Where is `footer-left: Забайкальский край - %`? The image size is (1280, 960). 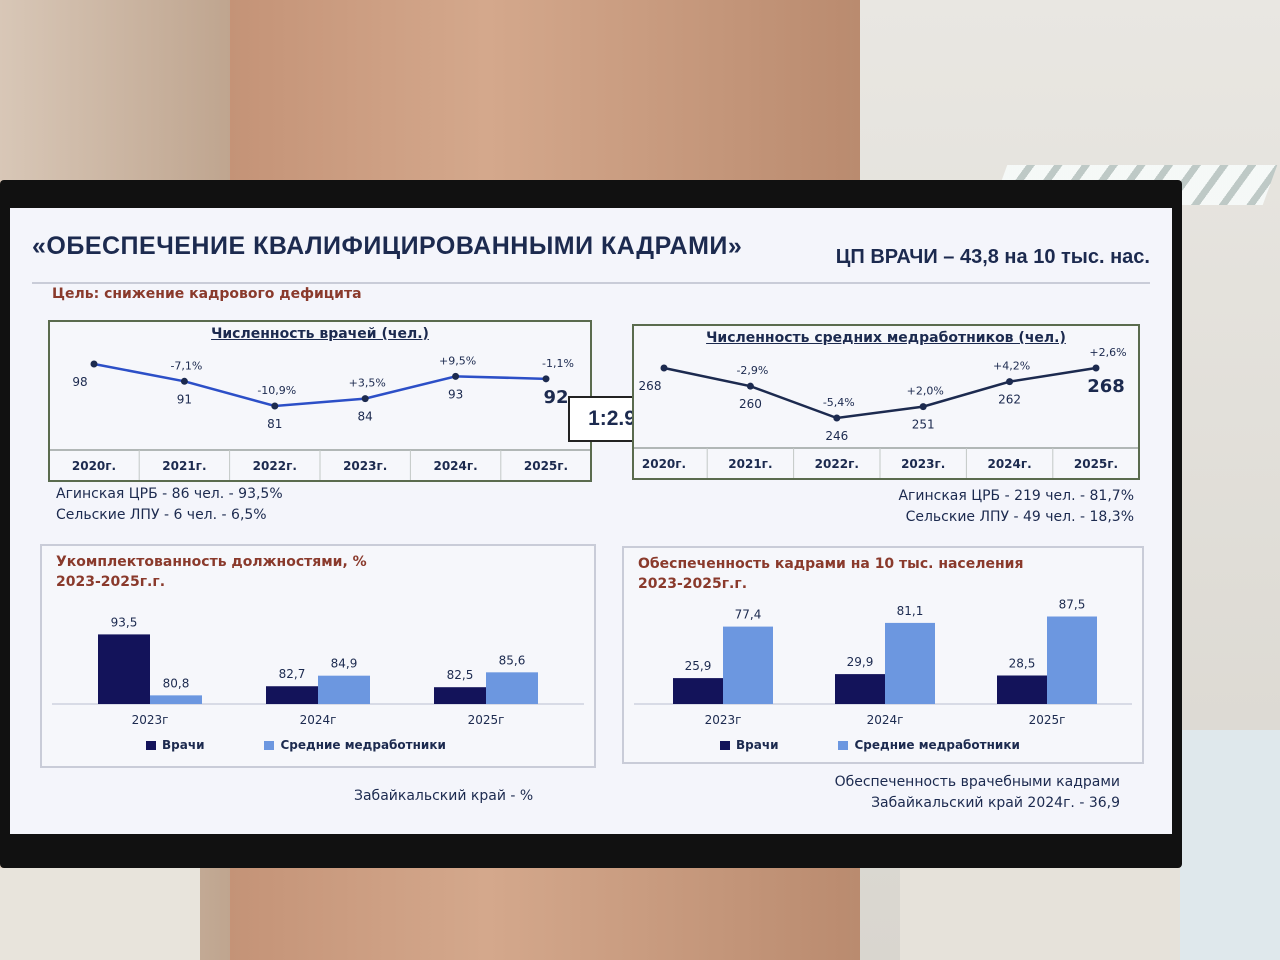
footer-left: Забайкальский край - % is located at coordinates (444, 796).